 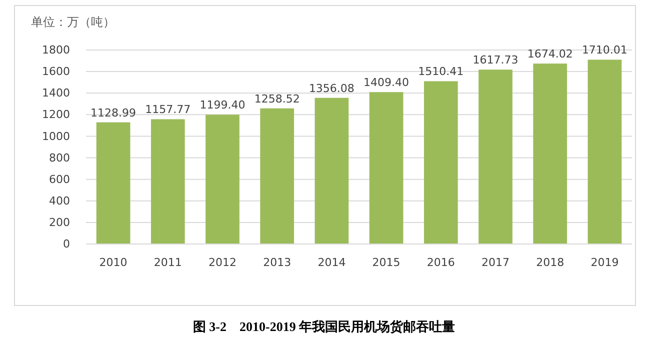 What do you see at coordinates (331, 88) in the screenshot?
I see `data-label: 1356.08` at bounding box center [331, 88].